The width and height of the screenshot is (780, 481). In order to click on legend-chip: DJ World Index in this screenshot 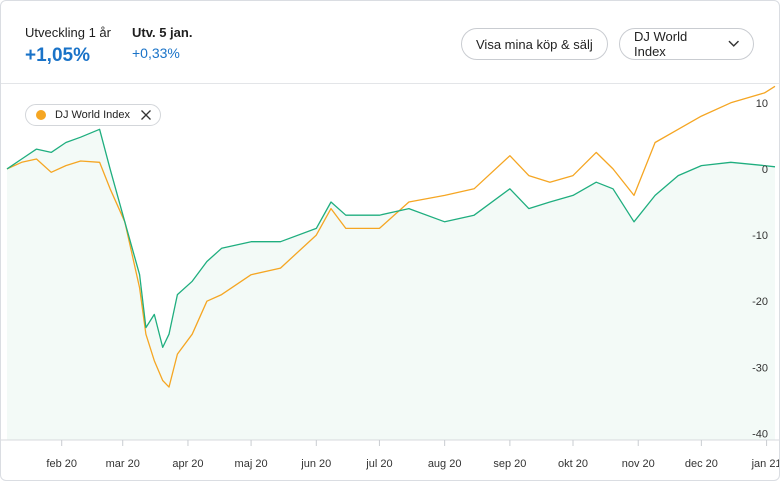, I will do `click(93, 115)`.